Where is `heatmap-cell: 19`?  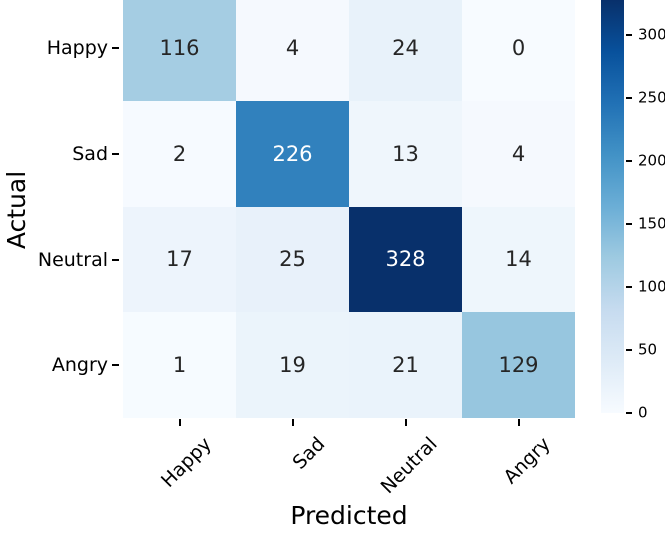 heatmap-cell: 19 is located at coordinates (292, 365).